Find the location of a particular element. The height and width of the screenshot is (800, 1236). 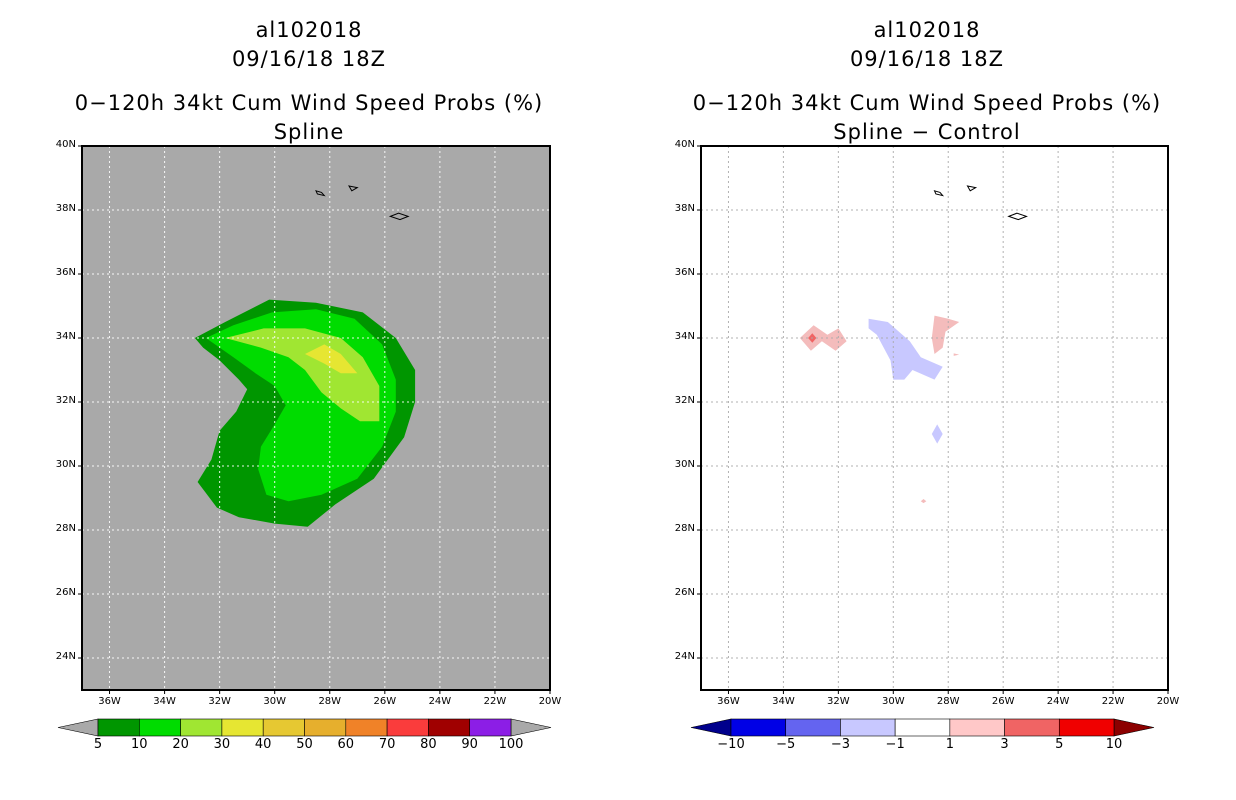

left-colorbar-label-9: 90 is located at coordinates (469, 744).